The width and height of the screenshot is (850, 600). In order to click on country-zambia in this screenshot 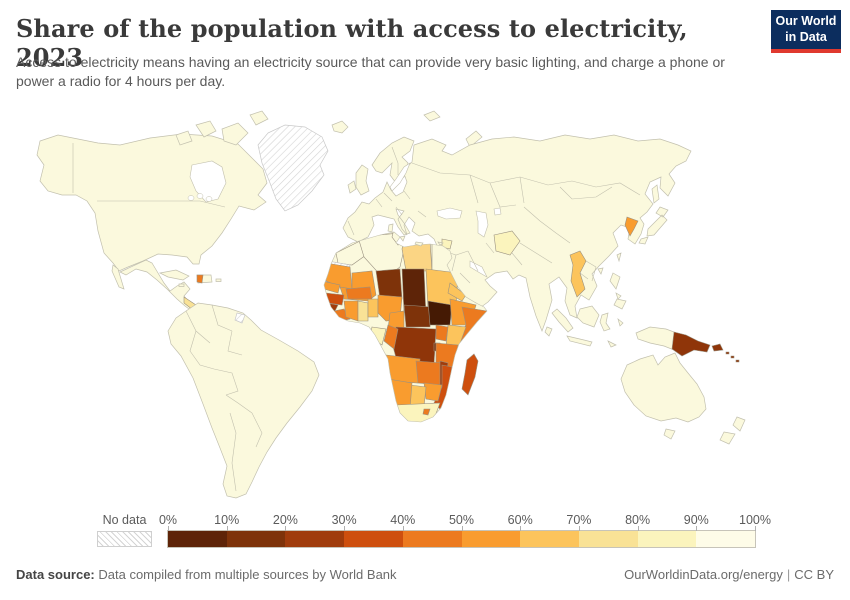, I will do `click(429, 373)`.